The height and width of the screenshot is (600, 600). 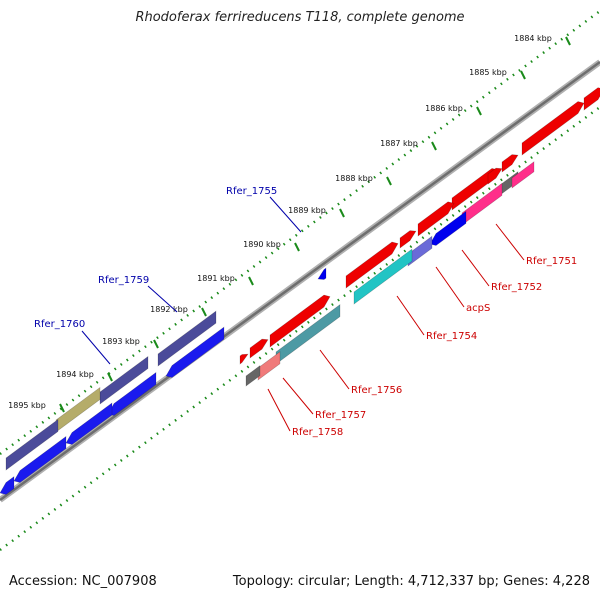 What do you see at coordinates (354, 178) in the screenshot?
I see `kbp-tick-label: 1888 kbp` at bounding box center [354, 178].